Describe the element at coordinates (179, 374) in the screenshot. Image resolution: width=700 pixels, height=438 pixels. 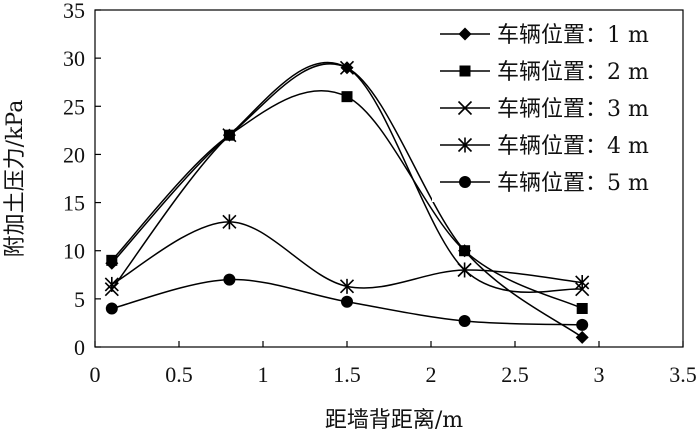
I see `x-tick-label: 0.5` at that location.